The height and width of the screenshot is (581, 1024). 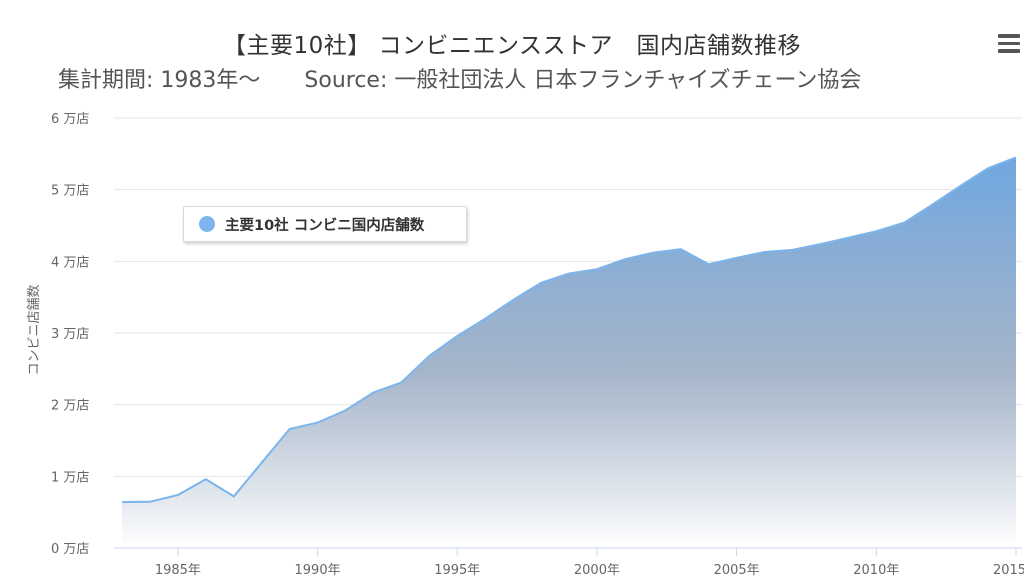 What do you see at coordinates (70, 262) in the screenshot?
I see `y-tick-label: 4 万店` at bounding box center [70, 262].